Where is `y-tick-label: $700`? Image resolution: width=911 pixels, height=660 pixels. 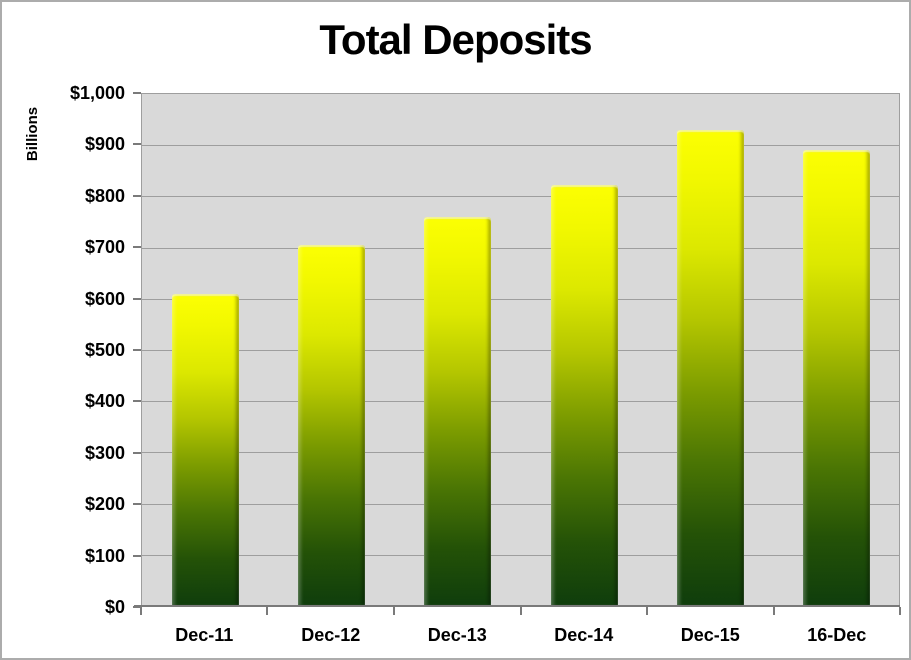 y-tick-label: $700 is located at coordinates (104, 247).